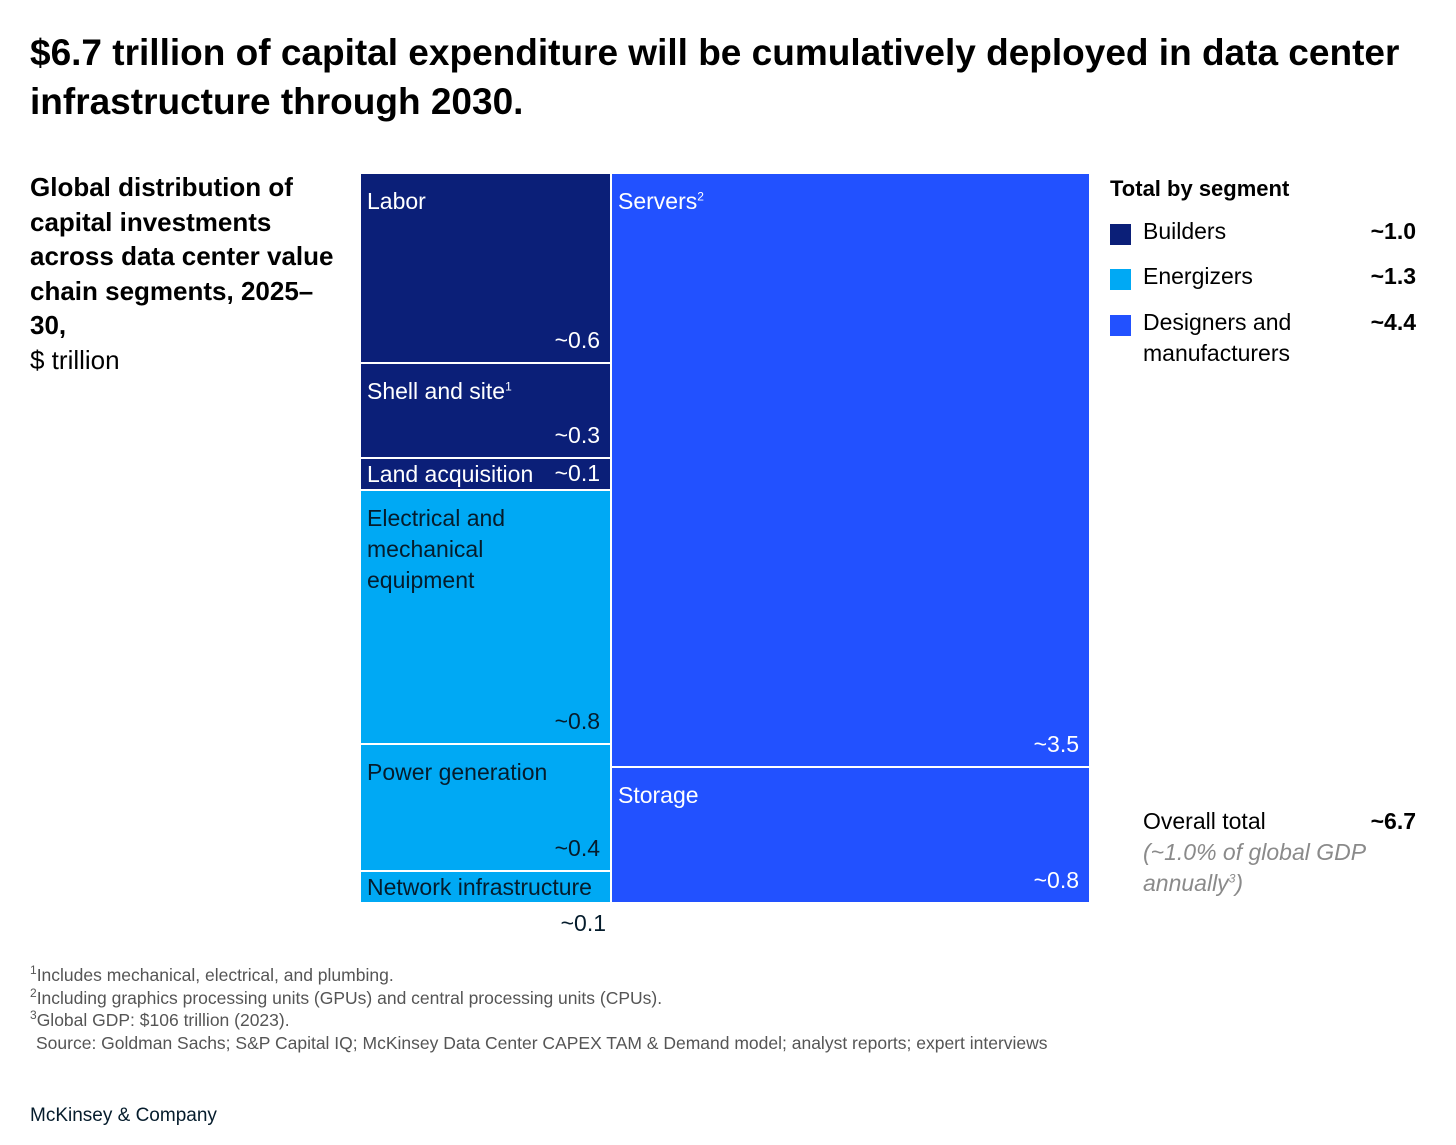  What do you see at coordinates (577, 435) in the screenshot?
I see `tile-value-shell-and-site: ~0.3` at bounding box center [577, 435].